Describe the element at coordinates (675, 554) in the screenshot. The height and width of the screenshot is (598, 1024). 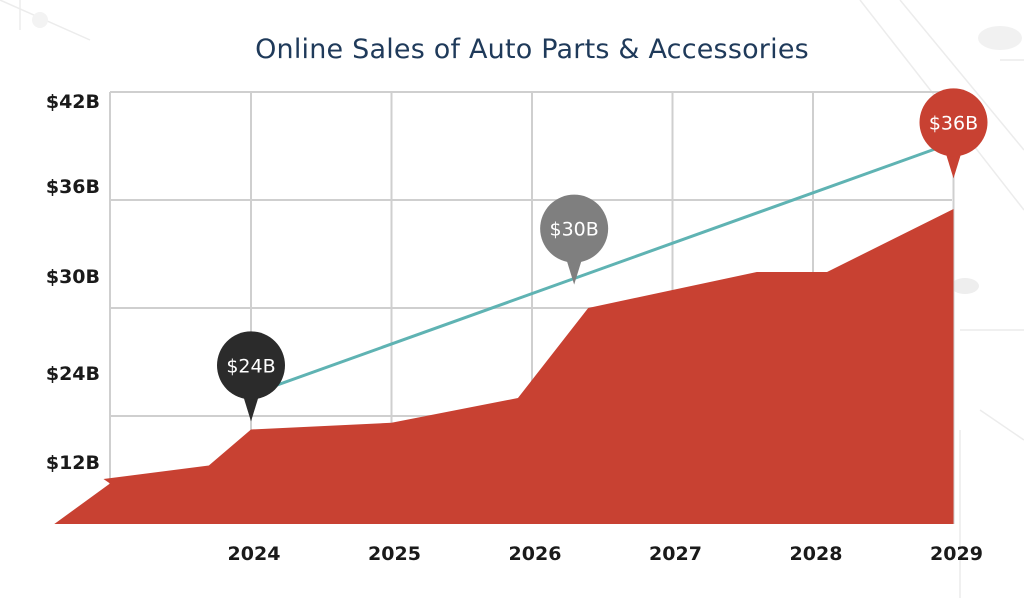
I see `x-tick-label: 2027` at that location.